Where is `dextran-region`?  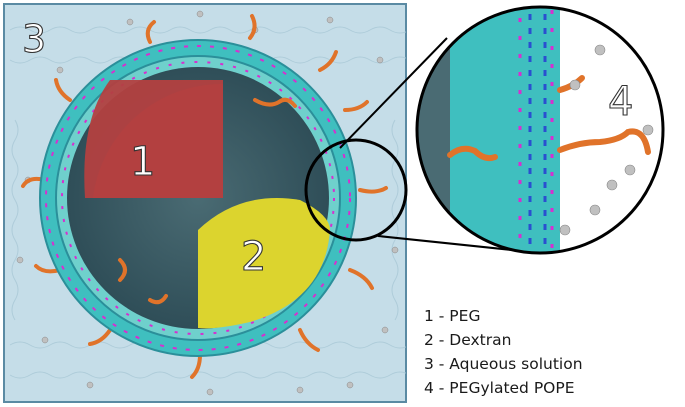
dextran-region is located at coordinates (264, 279).